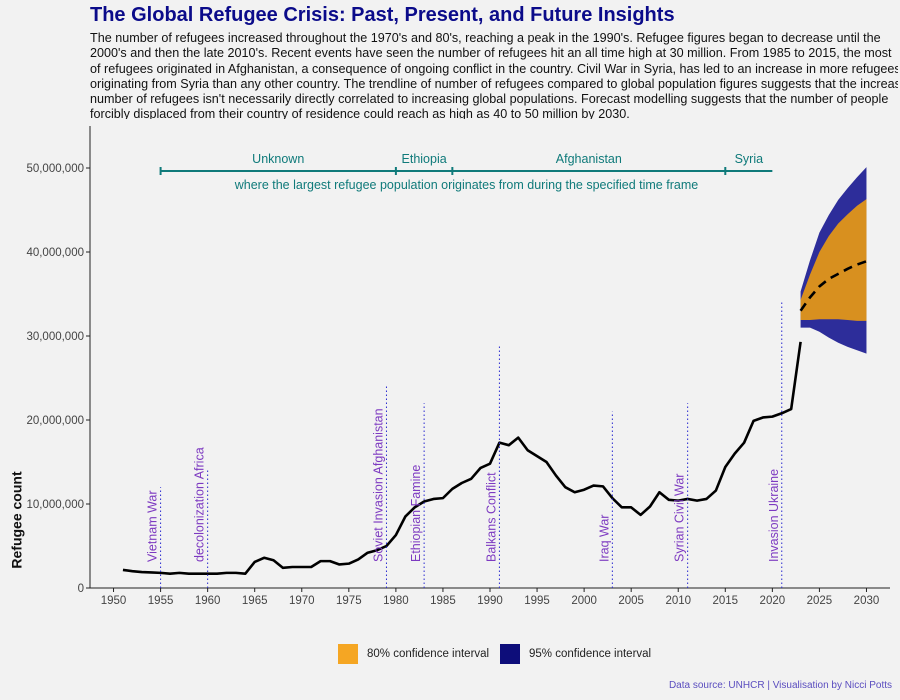 The image size is (900, 700). I want to click on y-tick-label: 20,000,000, so click(55, 421).